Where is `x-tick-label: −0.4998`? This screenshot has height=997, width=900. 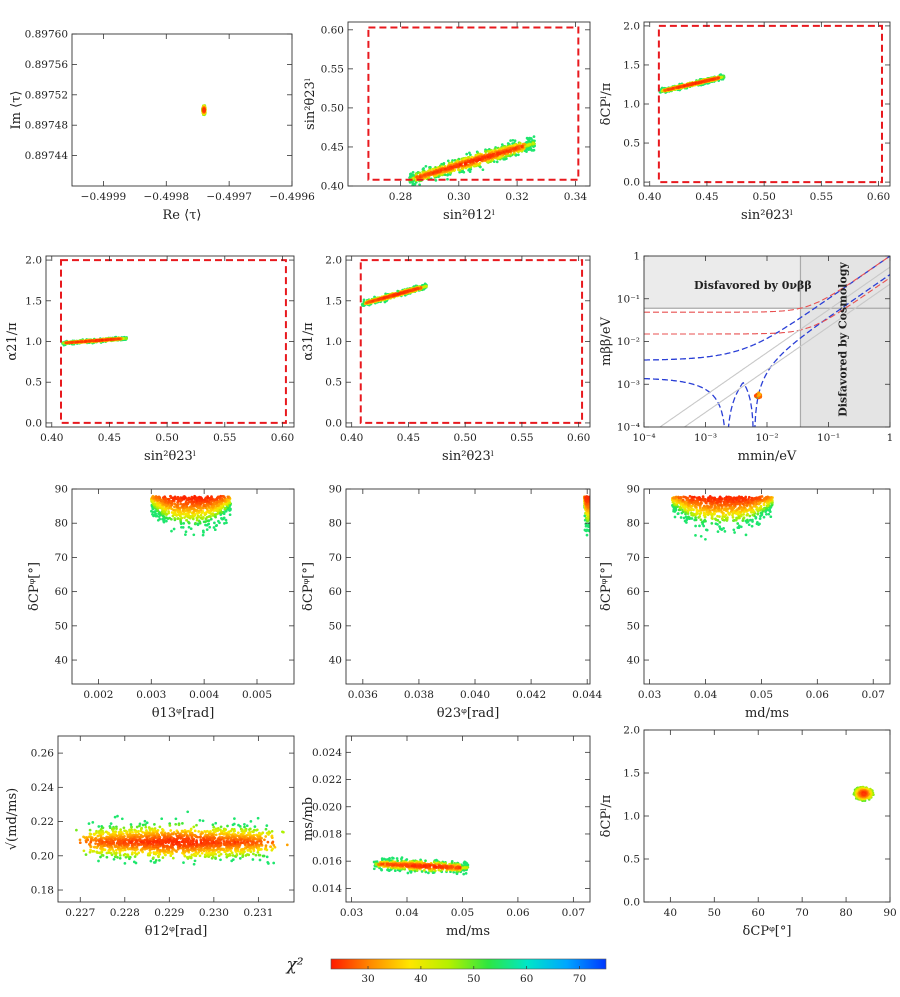
x-tick-label: −0.4998 is located at coordinates (167, 197).